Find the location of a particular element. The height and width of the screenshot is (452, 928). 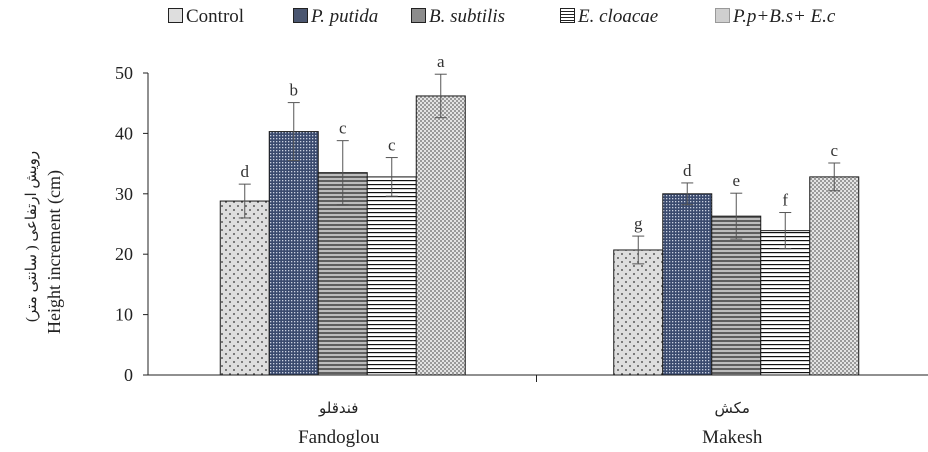

significance-letter: b is located at coordinates (294, 90).